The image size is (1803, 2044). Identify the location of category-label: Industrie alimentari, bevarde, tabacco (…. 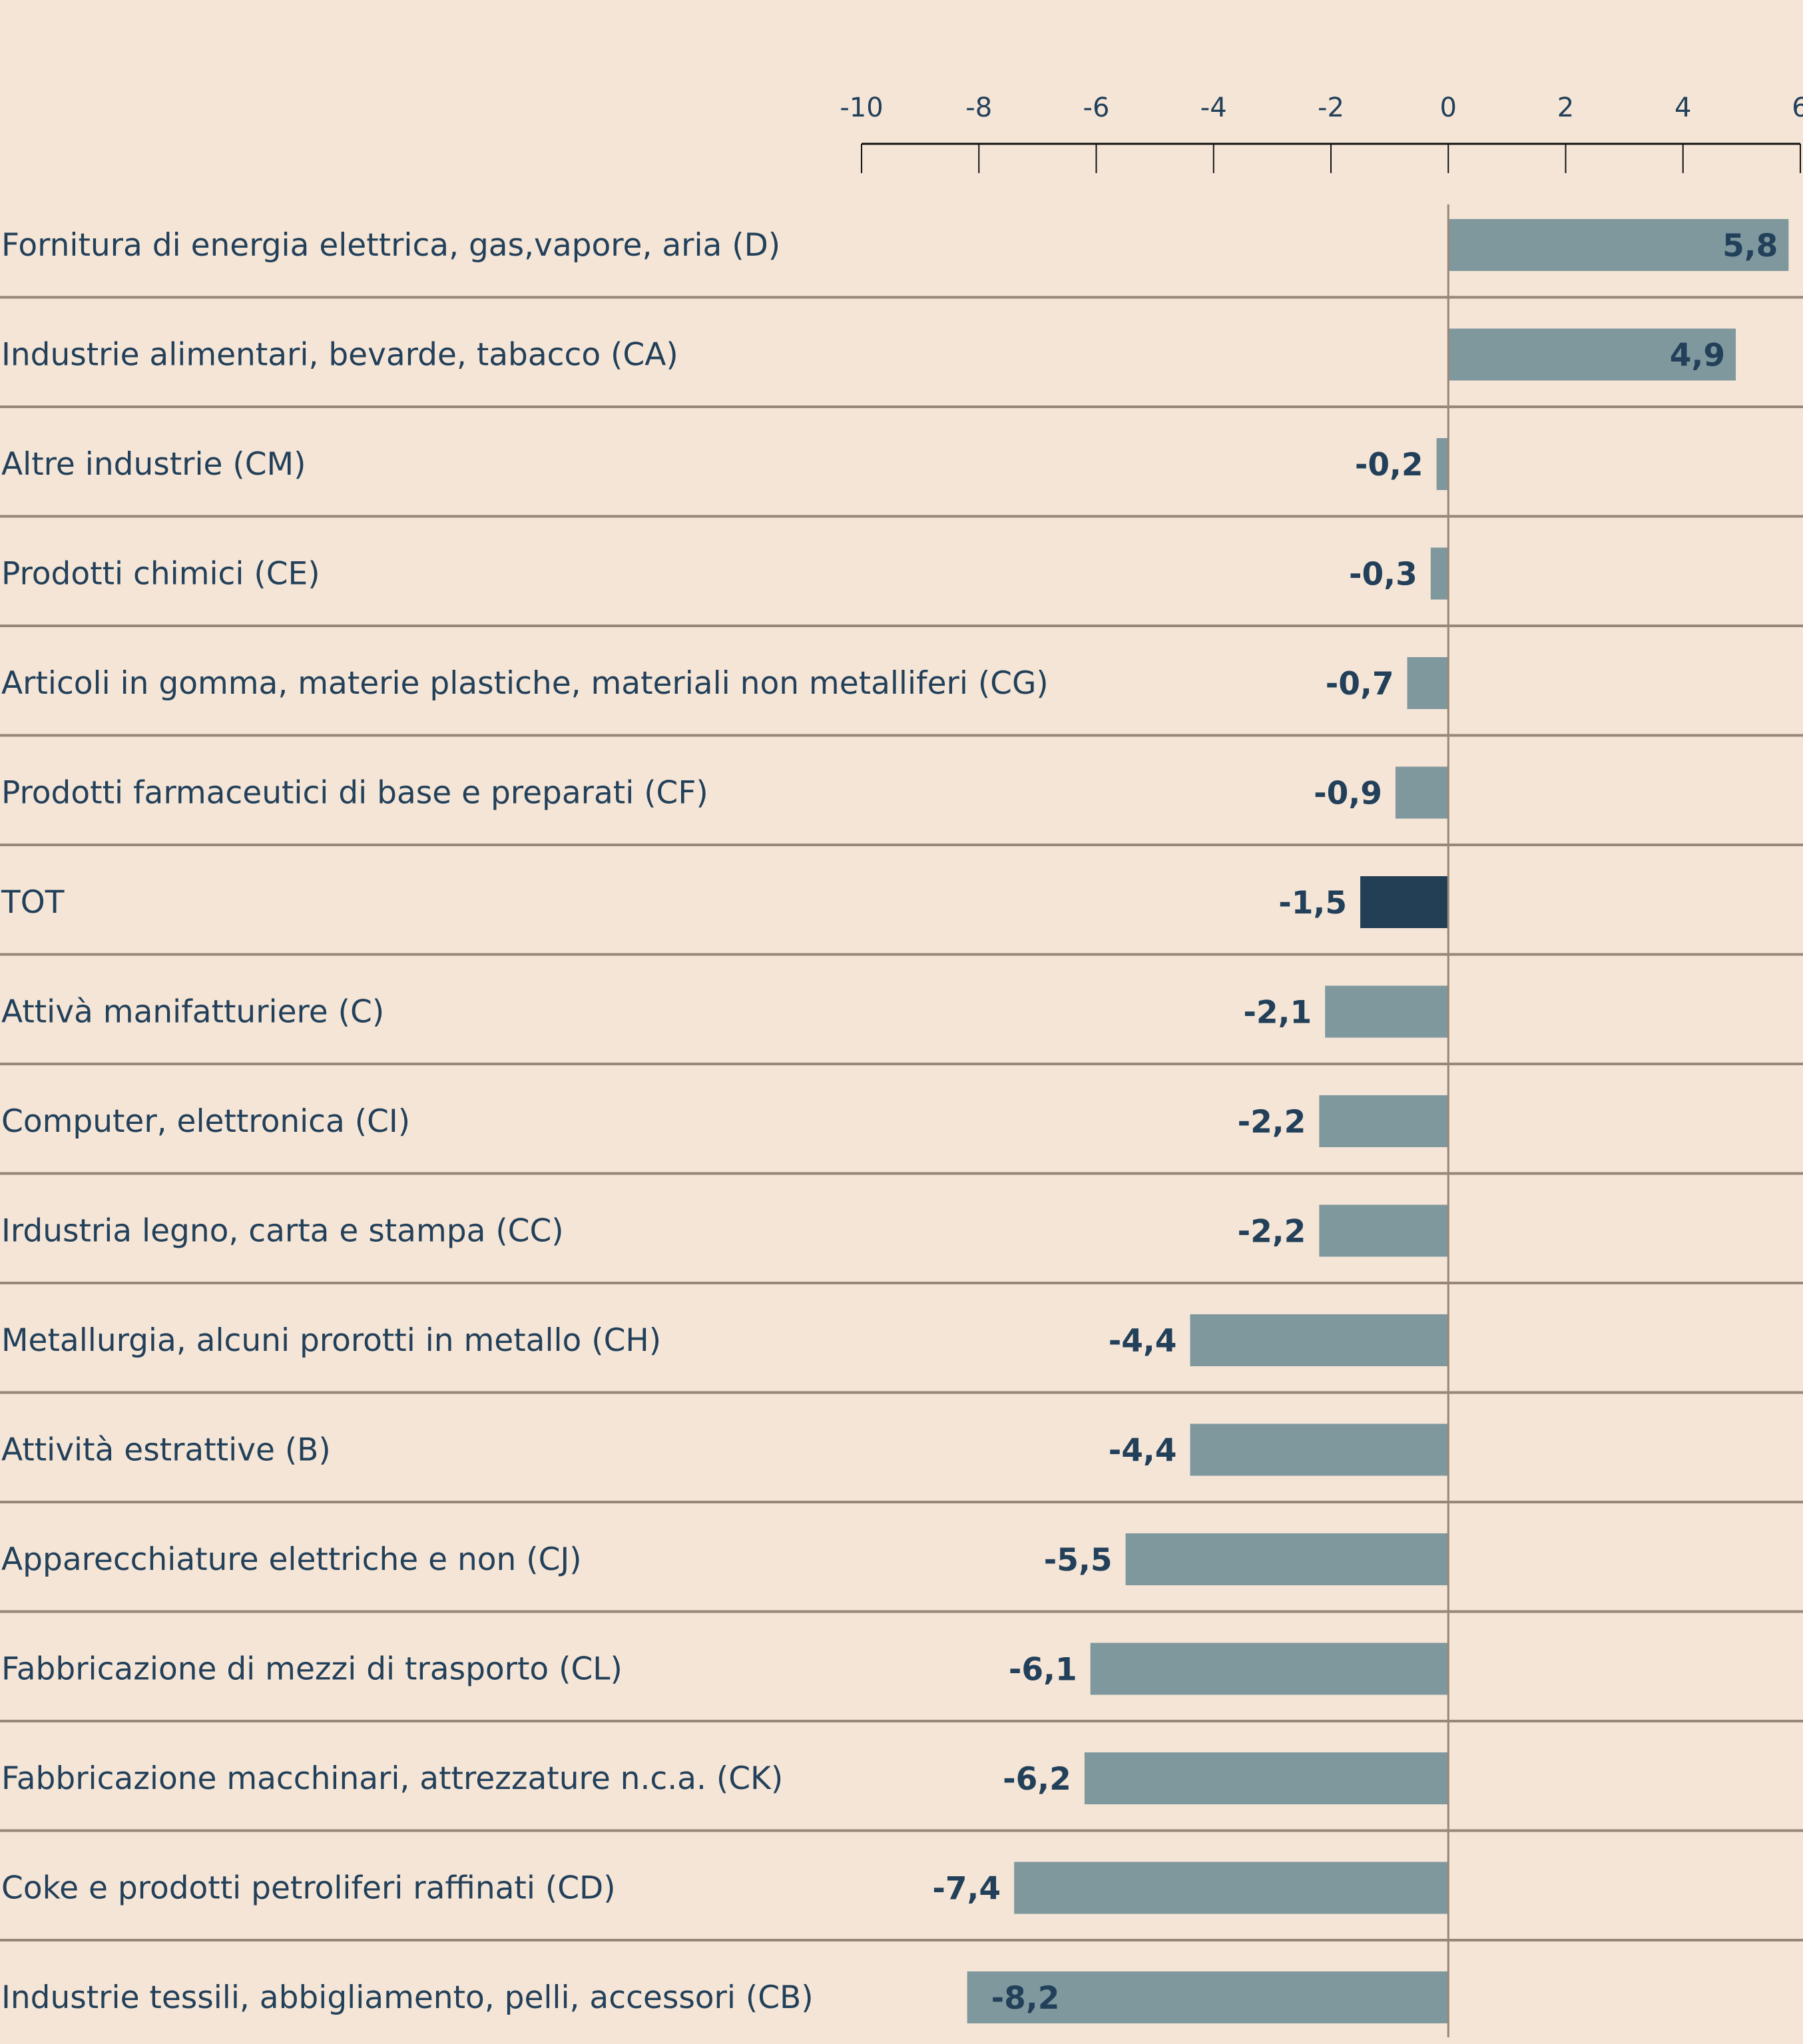
(339, 355).